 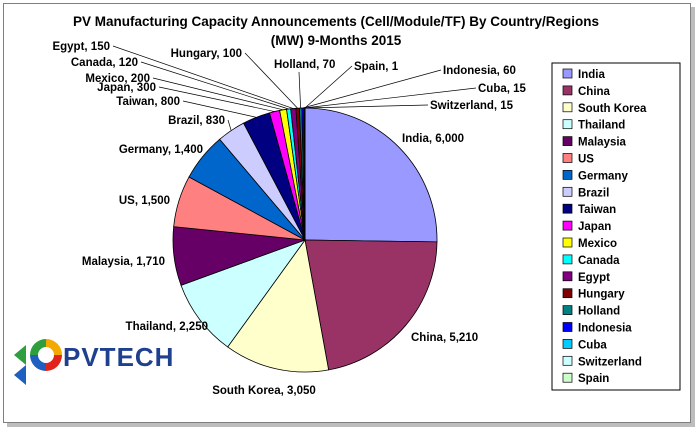 I want to click on legend-swatch-thailand, so click(x=567, y=124).